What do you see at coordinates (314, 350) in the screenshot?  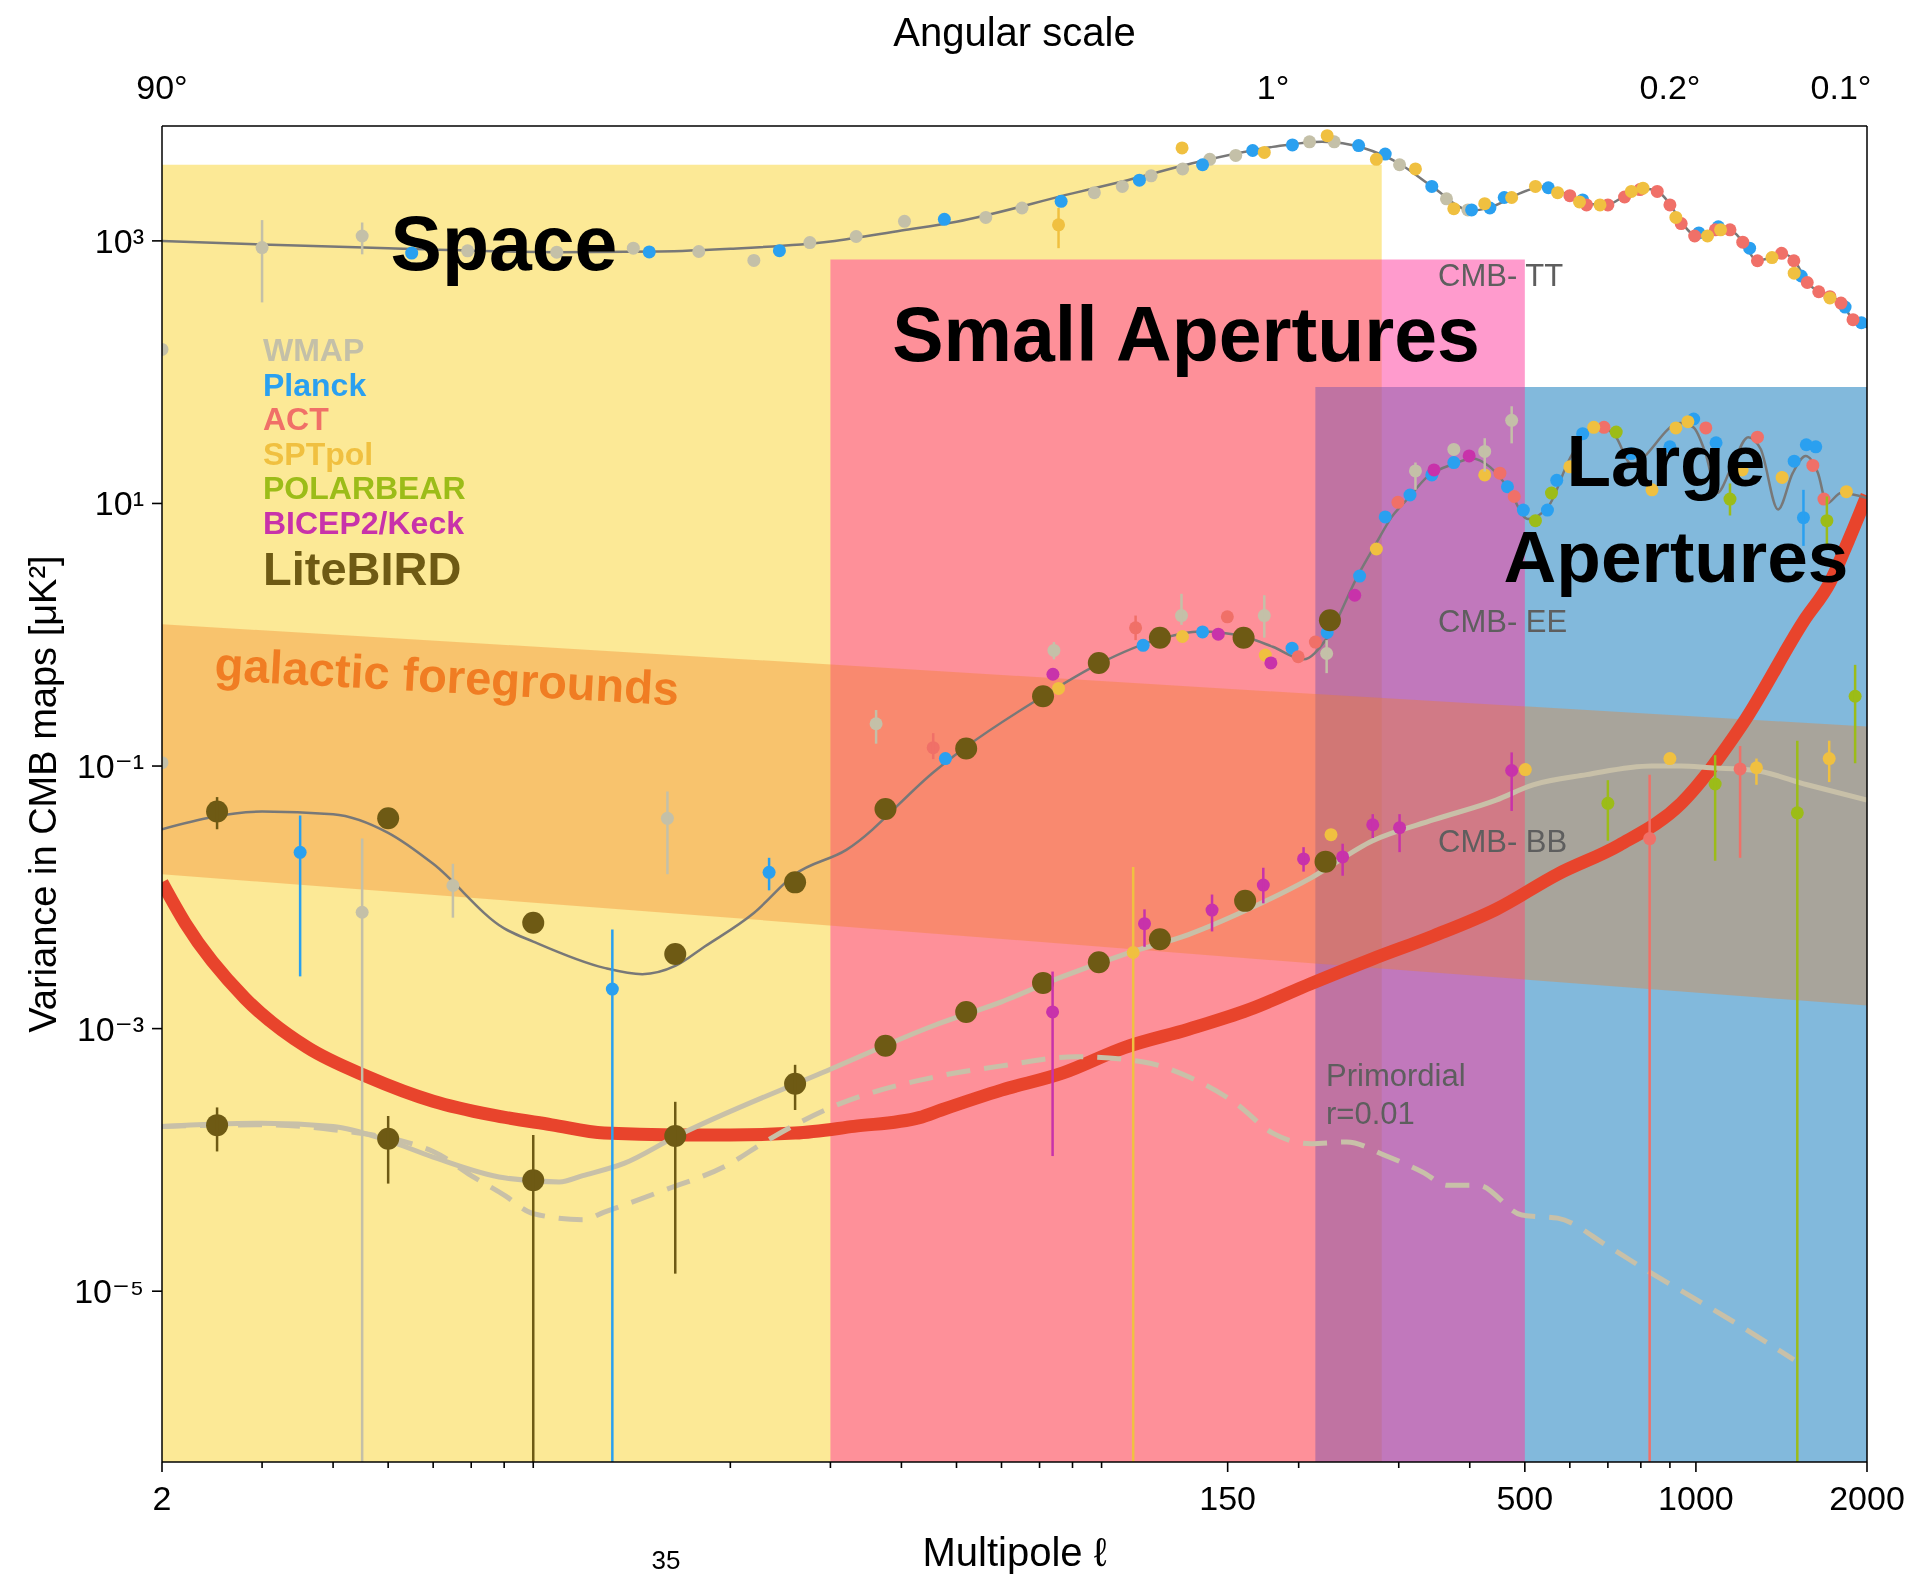 I see `text: WMAP` at bounding box center [314, 350].